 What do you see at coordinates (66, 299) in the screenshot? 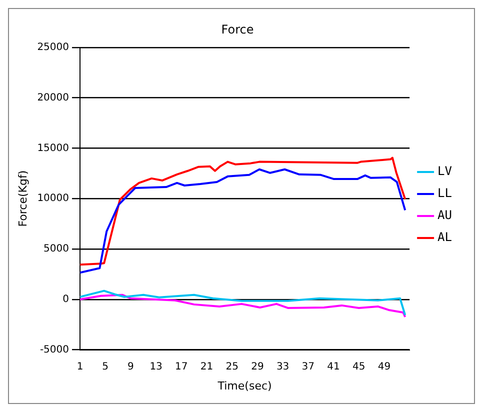
I see `y-tick-label: 0` at bounding box center [66, 299].